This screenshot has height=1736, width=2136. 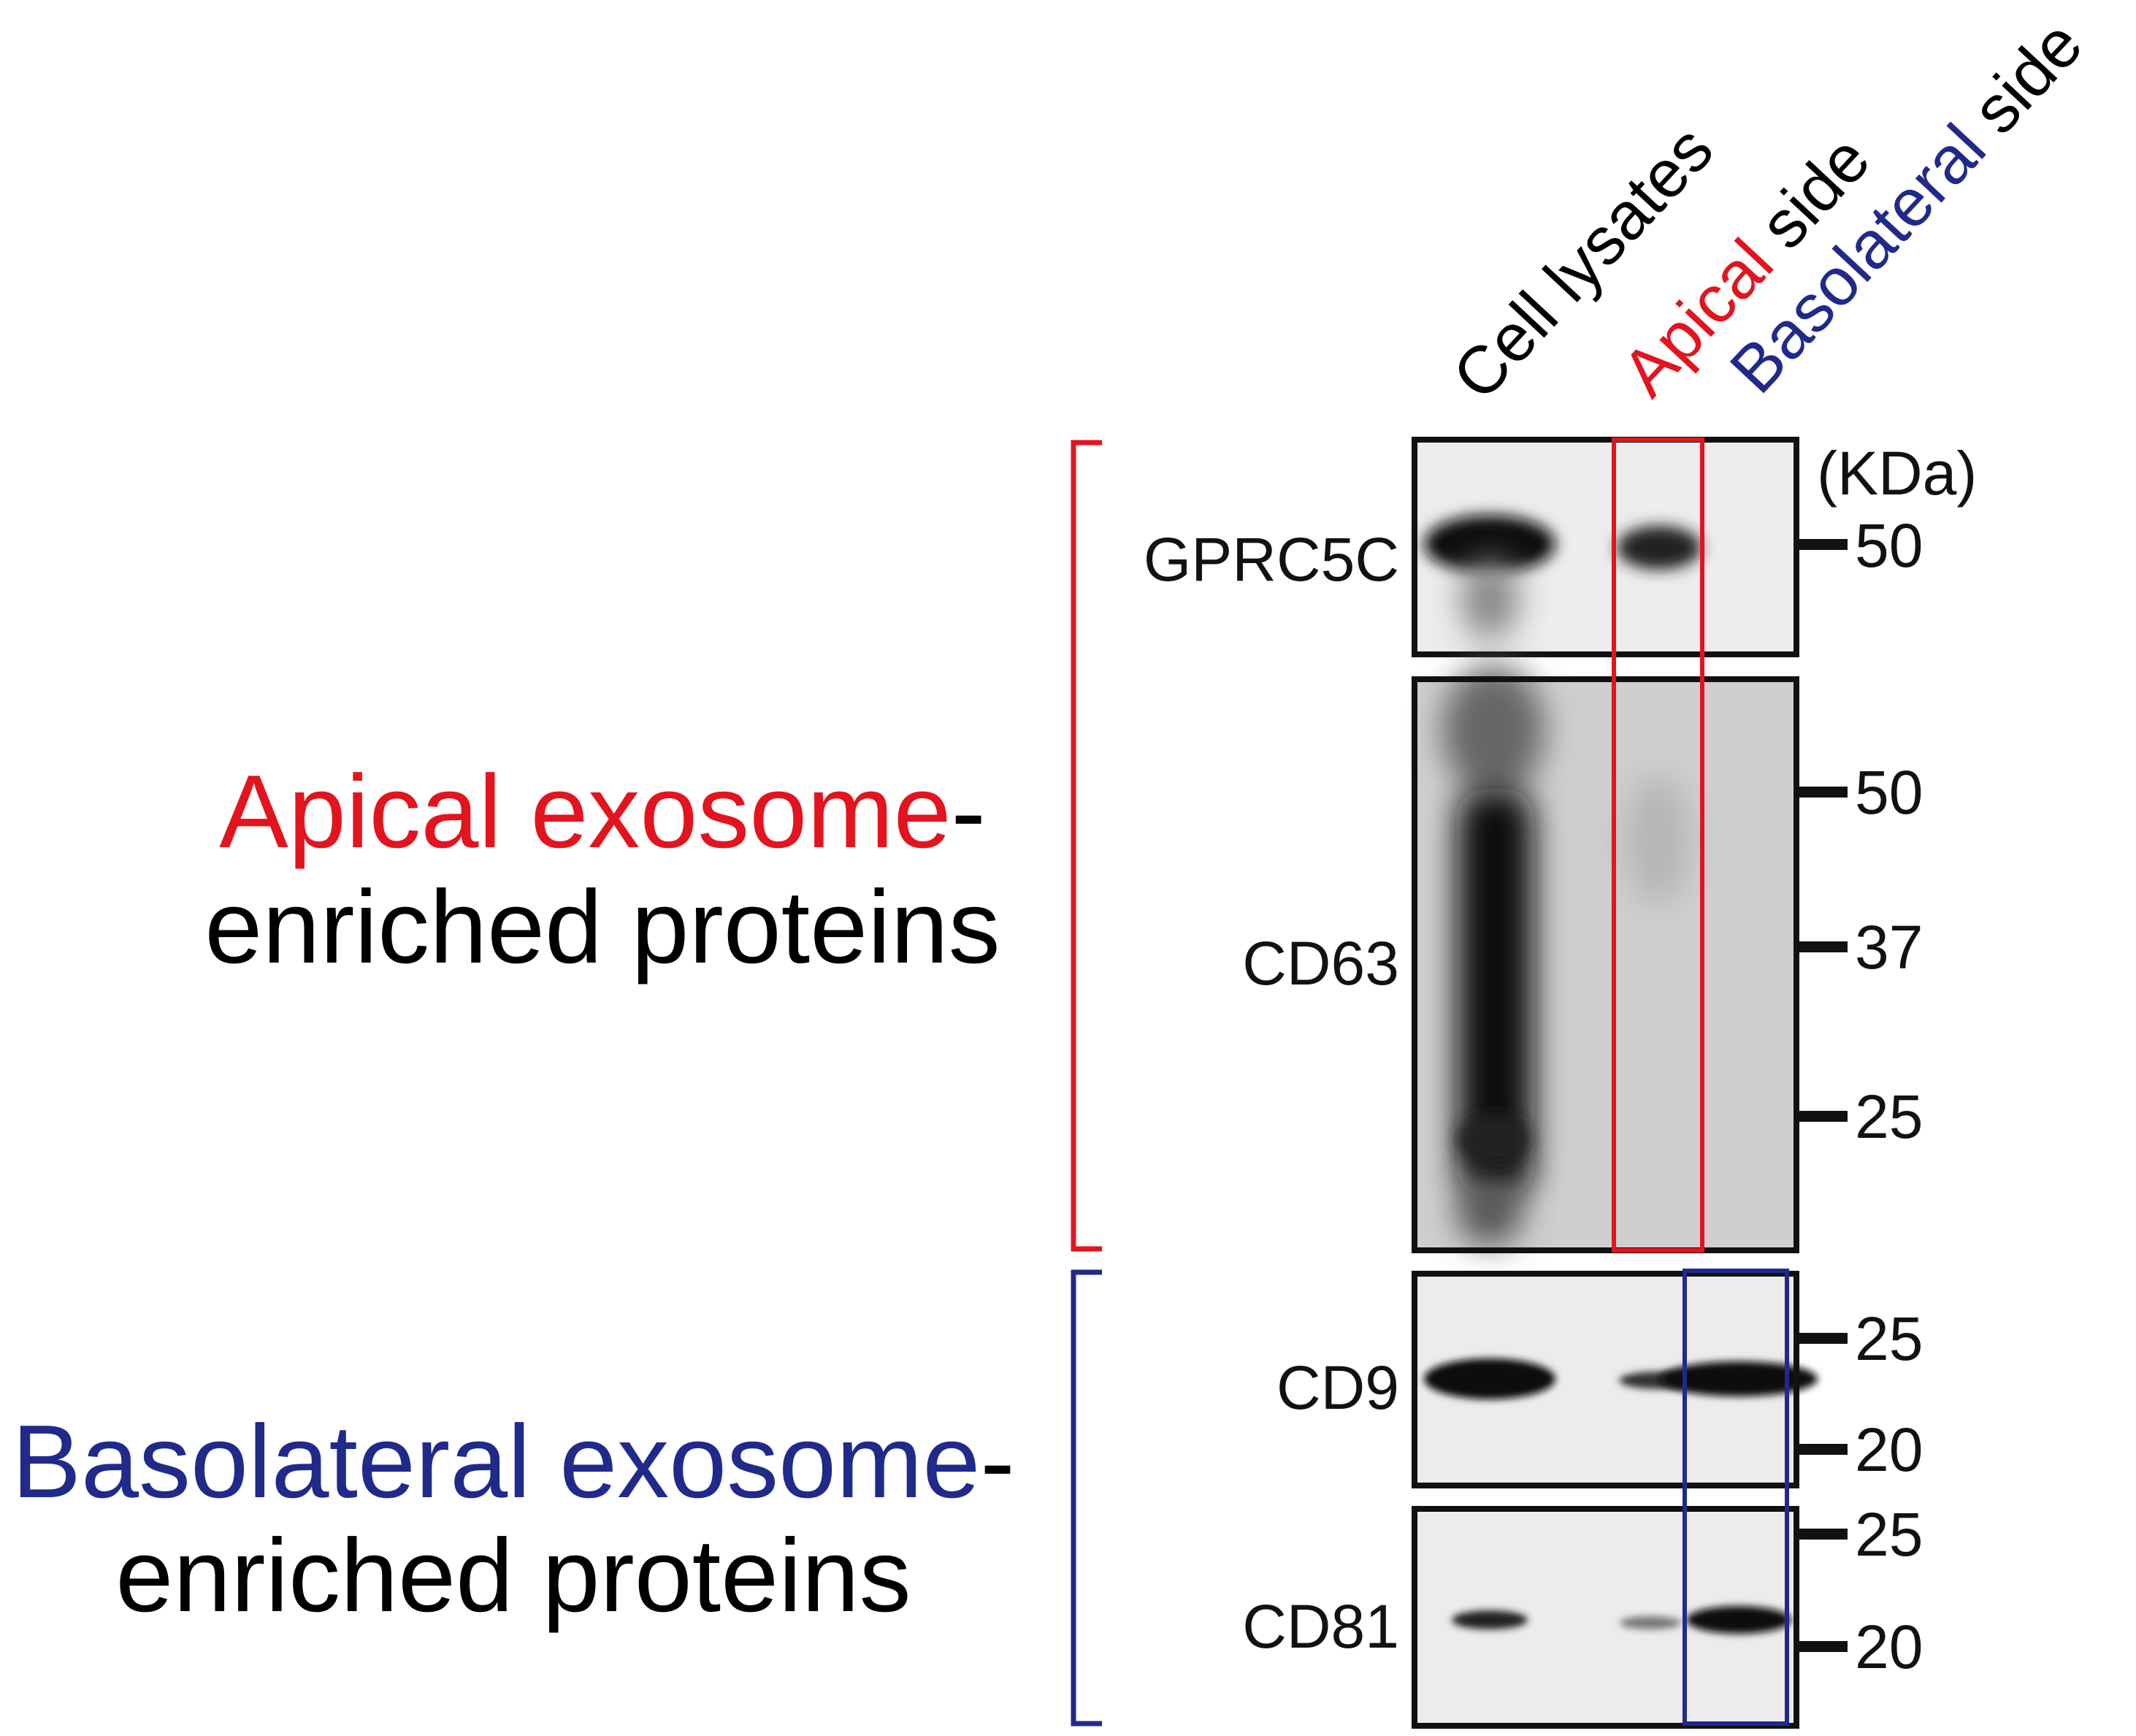 I want to click on blot-panel-cd81, so click(x=1606, y=1617).